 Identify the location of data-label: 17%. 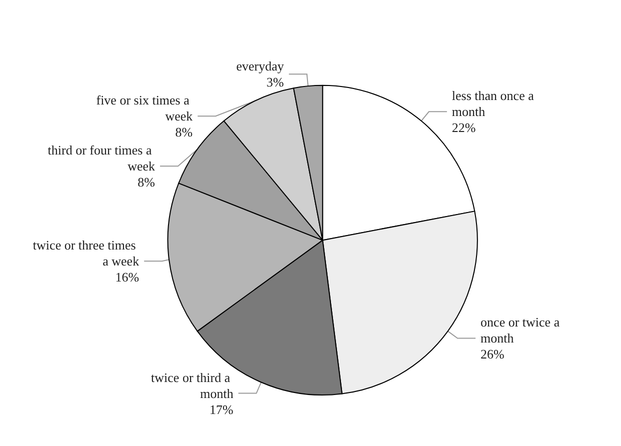
(222, 409).